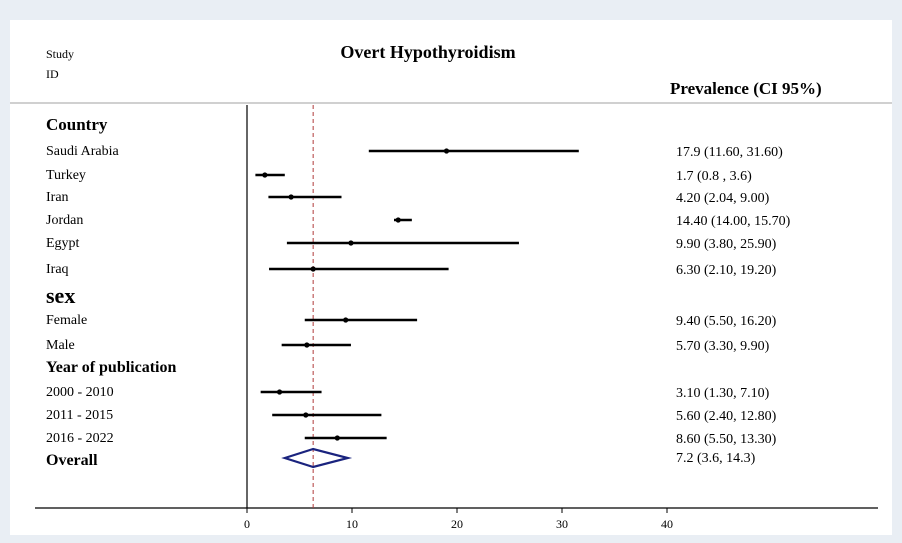 The height and width of the screenshot is (543, 902). I want to click on group-label: sex, so click(60, 295).